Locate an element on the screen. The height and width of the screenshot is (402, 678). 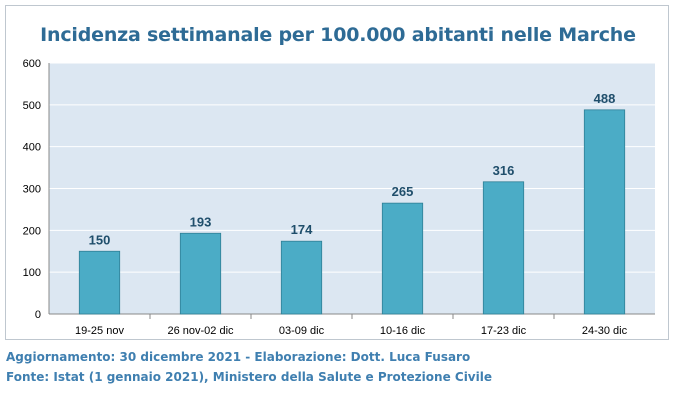
x-tick-label: 17-23 dic is located at coordinates (504, 331).